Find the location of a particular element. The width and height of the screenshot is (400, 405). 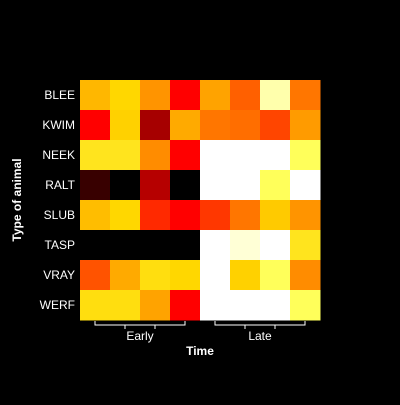

y-tick-label-vray: VRAY is located at coordinates (59, 275).